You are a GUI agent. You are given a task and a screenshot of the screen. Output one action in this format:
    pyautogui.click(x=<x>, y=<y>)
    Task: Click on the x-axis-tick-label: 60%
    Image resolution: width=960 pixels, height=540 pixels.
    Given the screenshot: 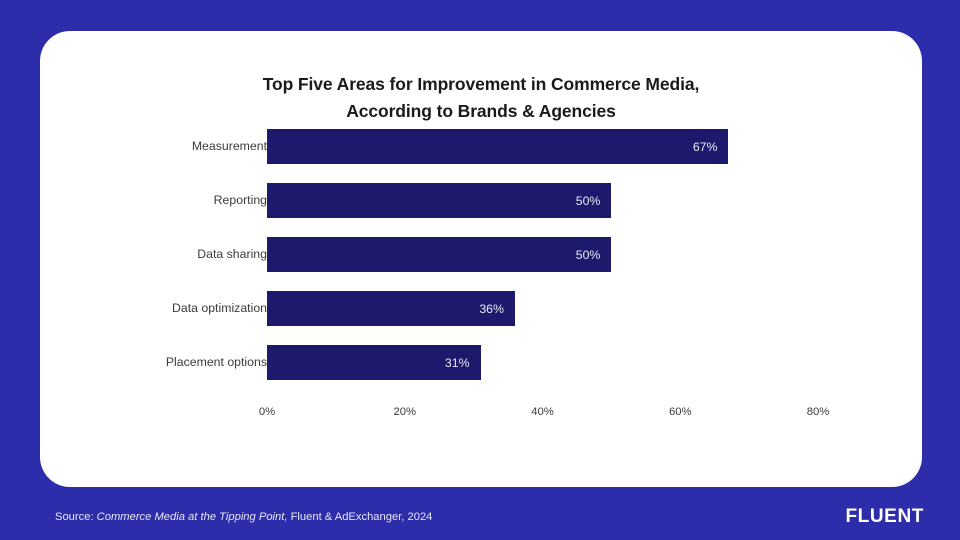 What is the action you would take?
    pyautogui.click(x=680, y=412)
    